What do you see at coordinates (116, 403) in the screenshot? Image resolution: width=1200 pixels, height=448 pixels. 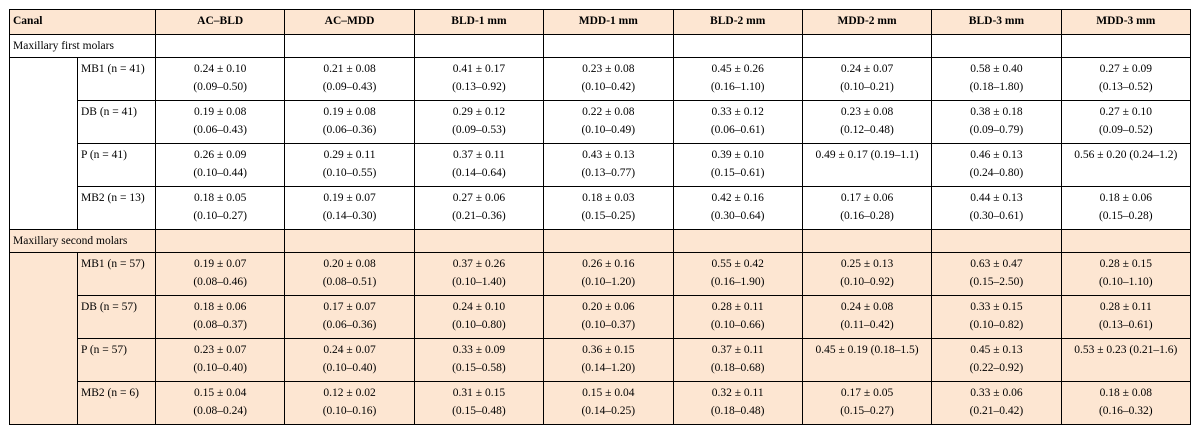 I see `canal-name: MB2 (n = 6)` at bounding box center [116, 403].